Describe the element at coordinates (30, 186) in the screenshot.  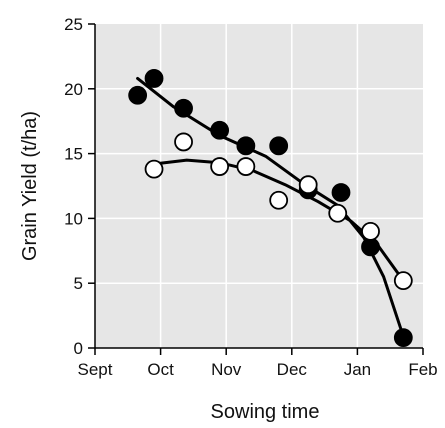
I see `y-axis-title: Grain Yield (t/ha)` at that location.